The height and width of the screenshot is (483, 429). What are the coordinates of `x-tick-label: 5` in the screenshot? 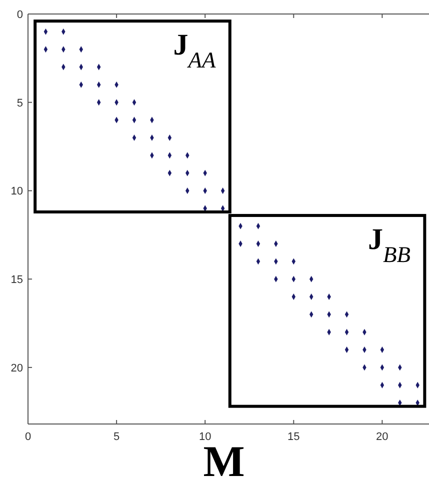 It's located at (116, 437).